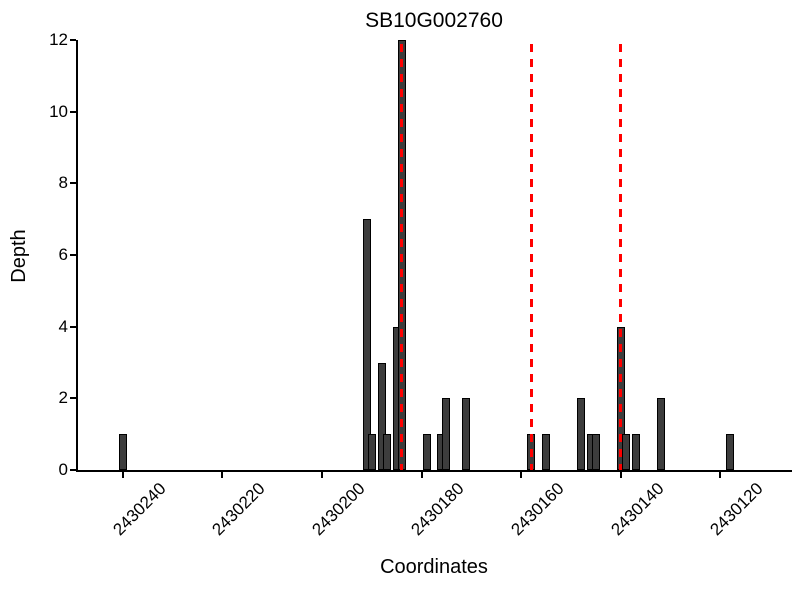 This screenshot has height=600, width=800. I want to click on y-tick-label: 12, so click(58, 39).